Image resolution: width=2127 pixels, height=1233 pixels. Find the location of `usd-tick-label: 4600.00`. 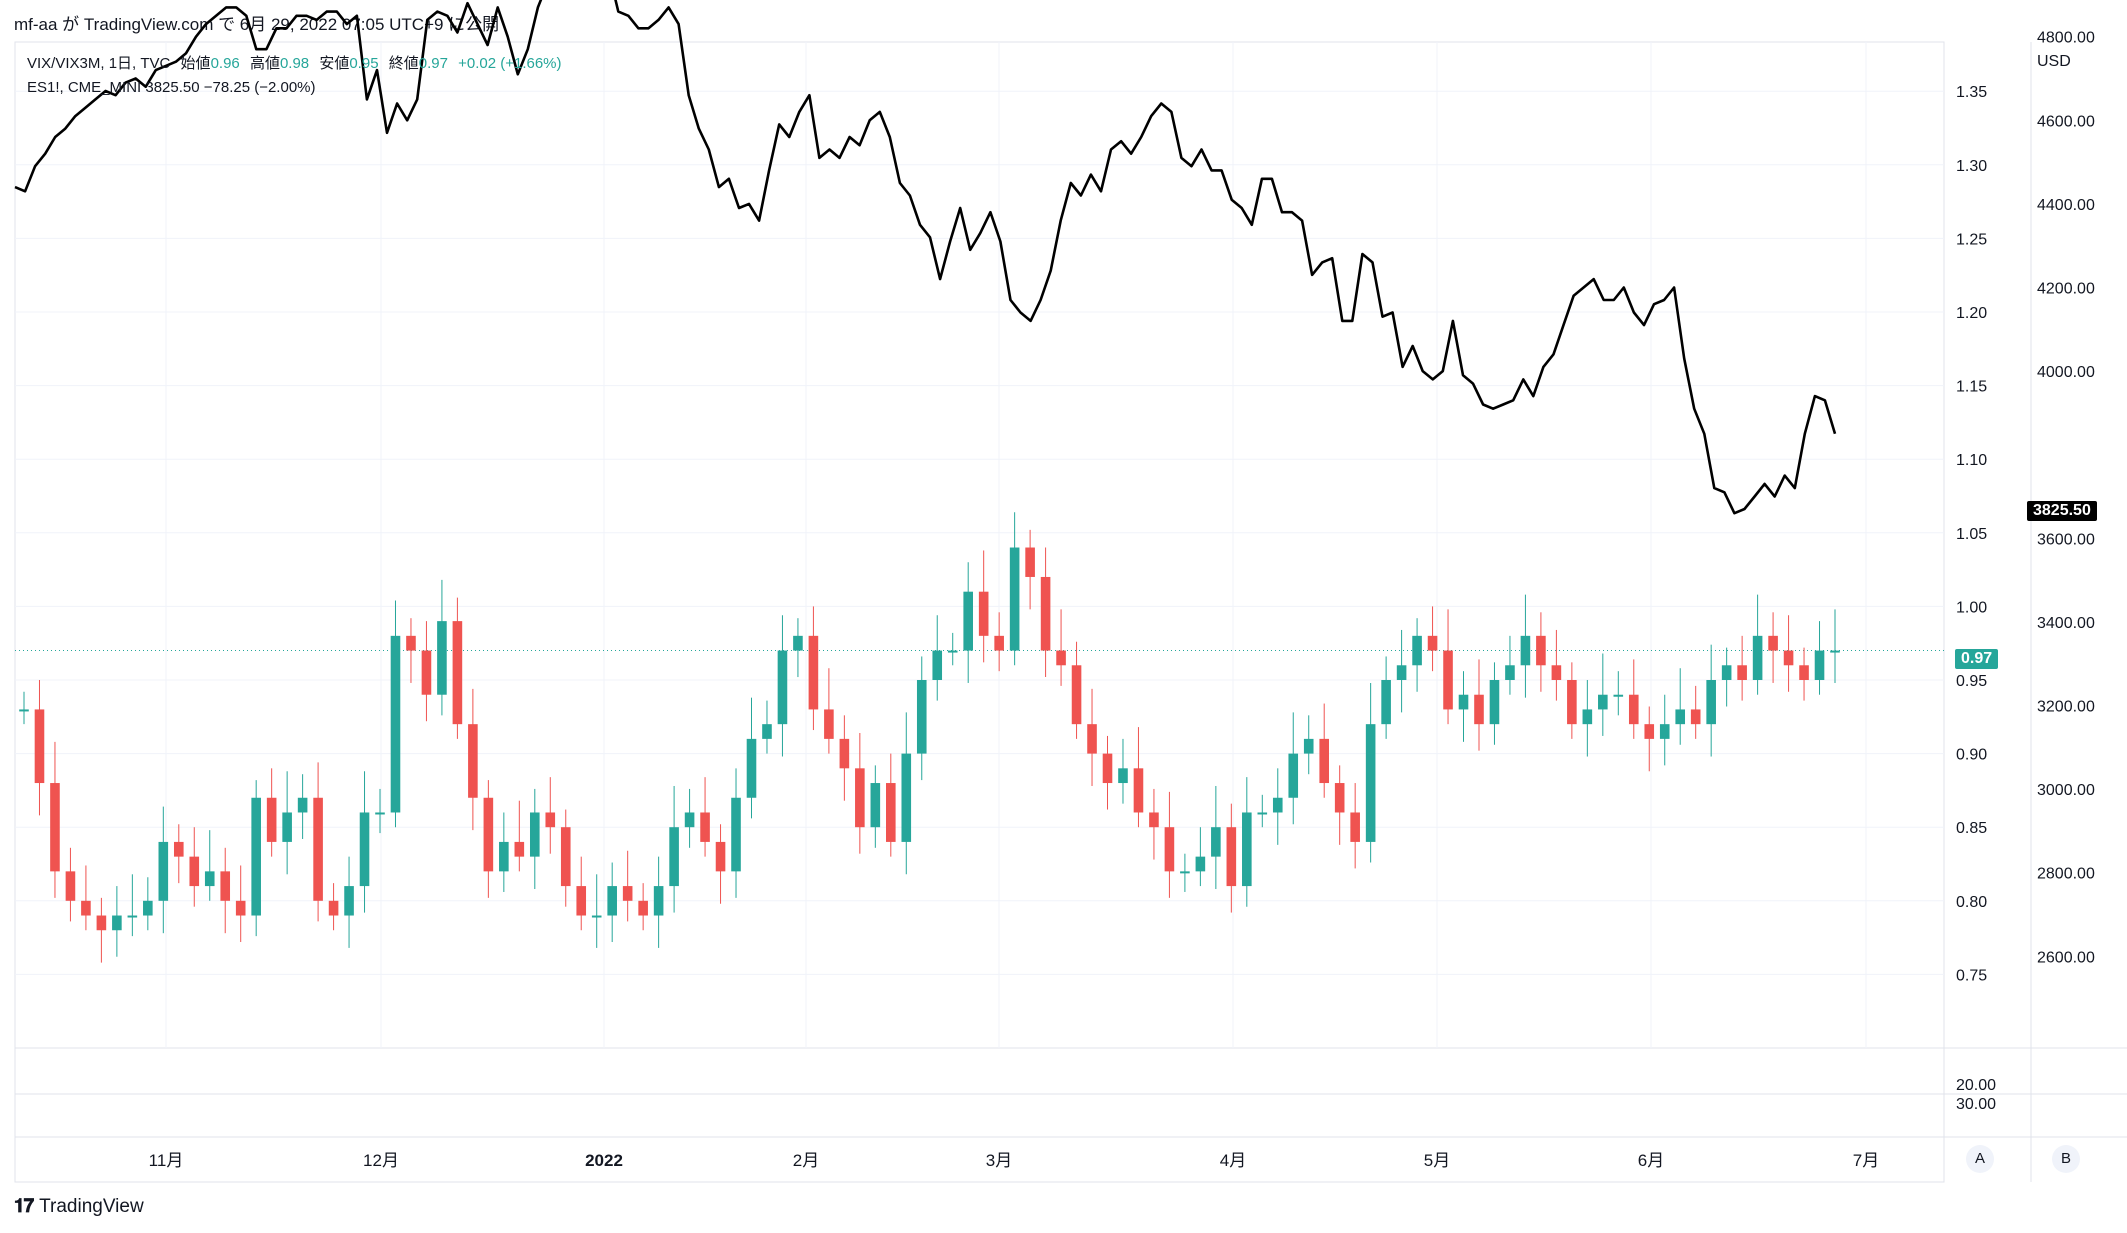

usd-tick-label: 4600.00 is located at coordinates (2066, 121).